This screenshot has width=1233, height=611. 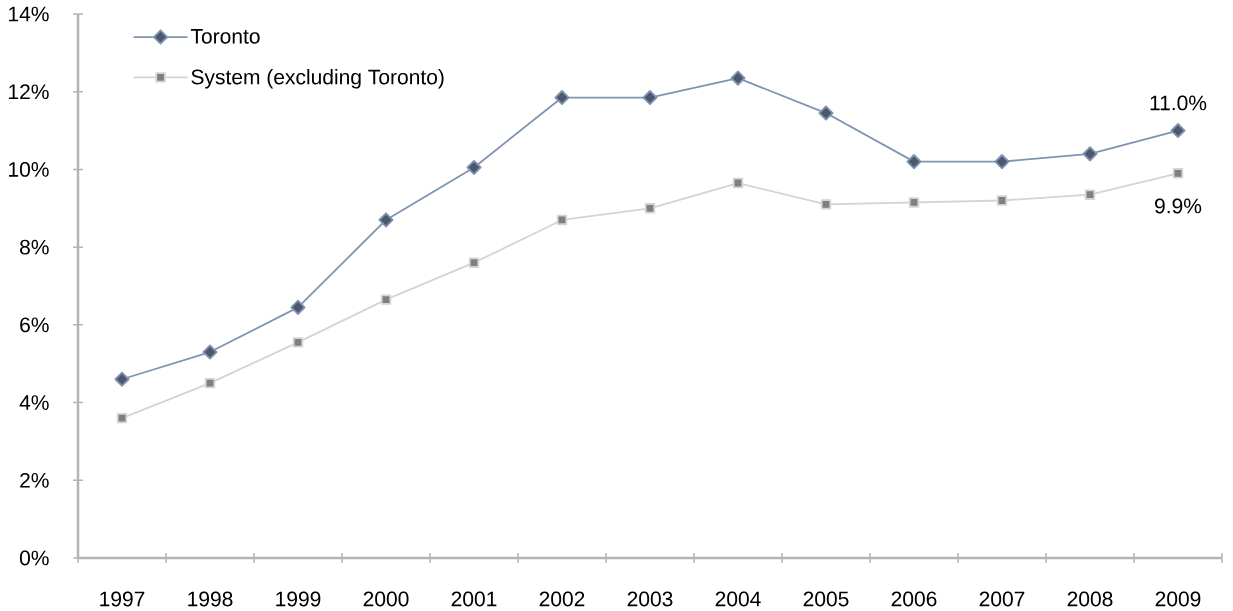 What do you see at coordinates (122, 599) in the screenshot?
I see `x-tick-label: 1997` at bounding box center [122, 599].